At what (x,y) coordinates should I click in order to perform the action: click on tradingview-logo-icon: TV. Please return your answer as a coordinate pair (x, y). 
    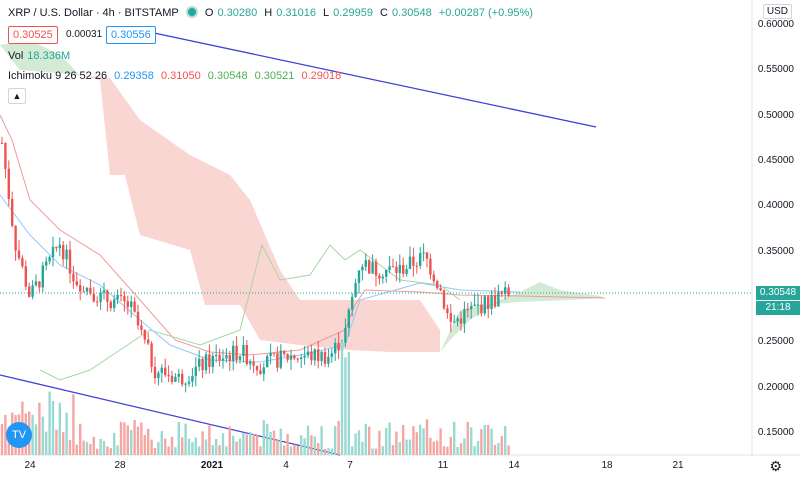
    Looking at the image, I should click on (19, 435).